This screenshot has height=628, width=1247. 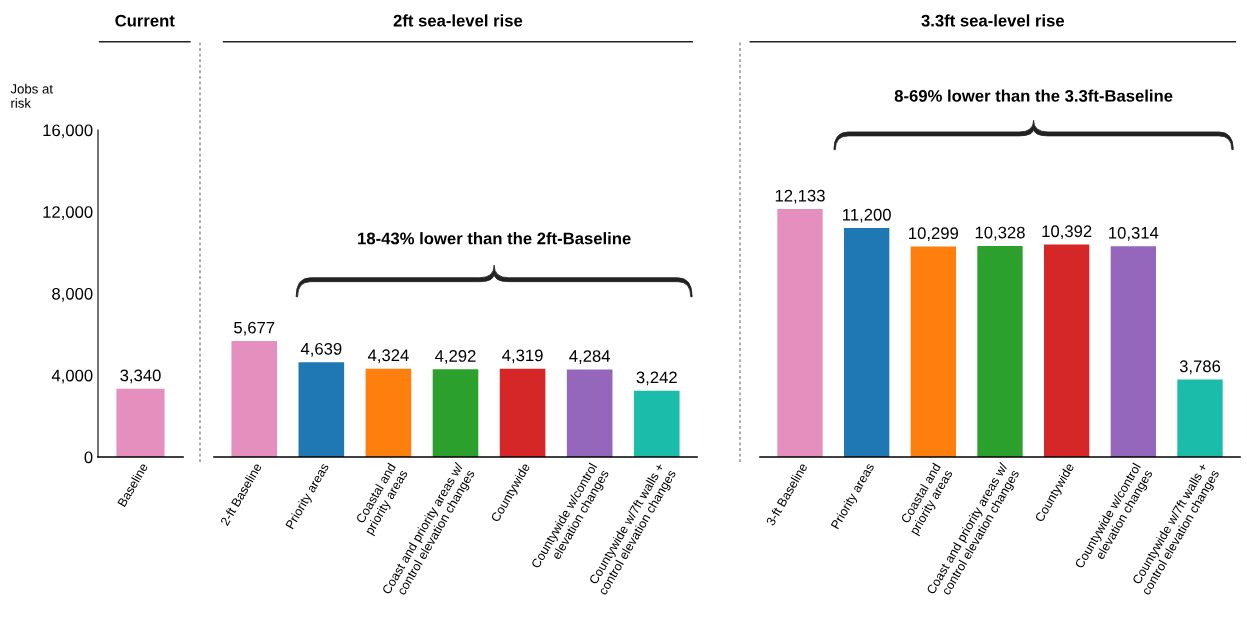 I want to click on data-label: 4,324, so click(x=388, y=356).